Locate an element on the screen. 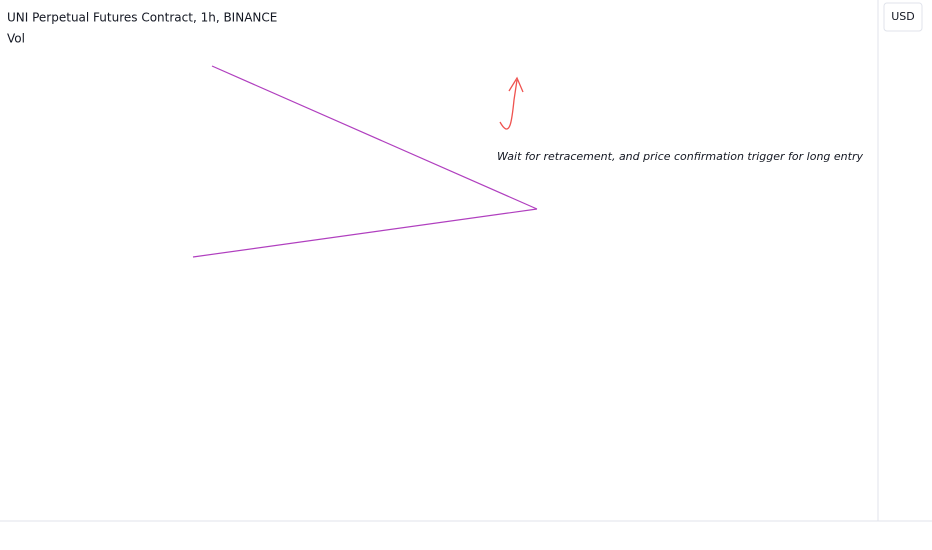  drawings is located at coordinates (365, 161).